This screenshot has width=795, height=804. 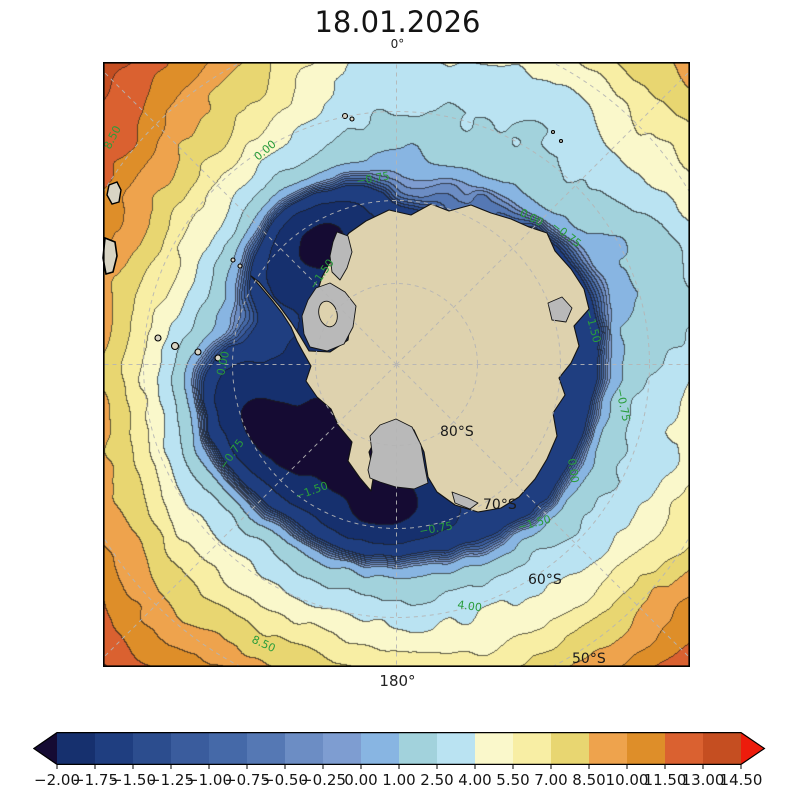 What do you see at coordinates (361, 780) in the screenshot?
I see `colorbar-tick-label: 0.00` at bounding box center [361, 780].